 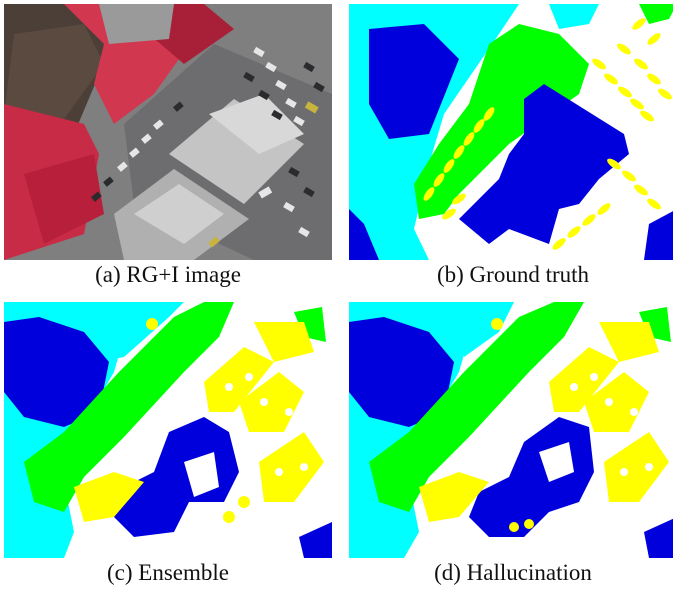 I want to click on caption-ground-truth: (b) Ground truth, so click(x=513, y=274).